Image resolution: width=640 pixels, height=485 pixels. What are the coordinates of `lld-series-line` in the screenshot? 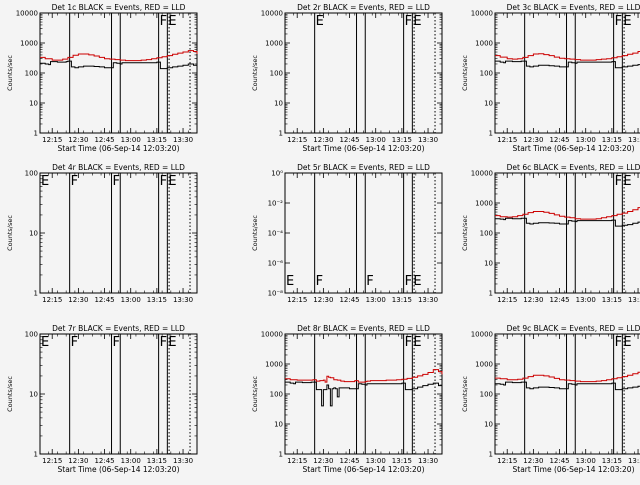 It's located at (567, 377).